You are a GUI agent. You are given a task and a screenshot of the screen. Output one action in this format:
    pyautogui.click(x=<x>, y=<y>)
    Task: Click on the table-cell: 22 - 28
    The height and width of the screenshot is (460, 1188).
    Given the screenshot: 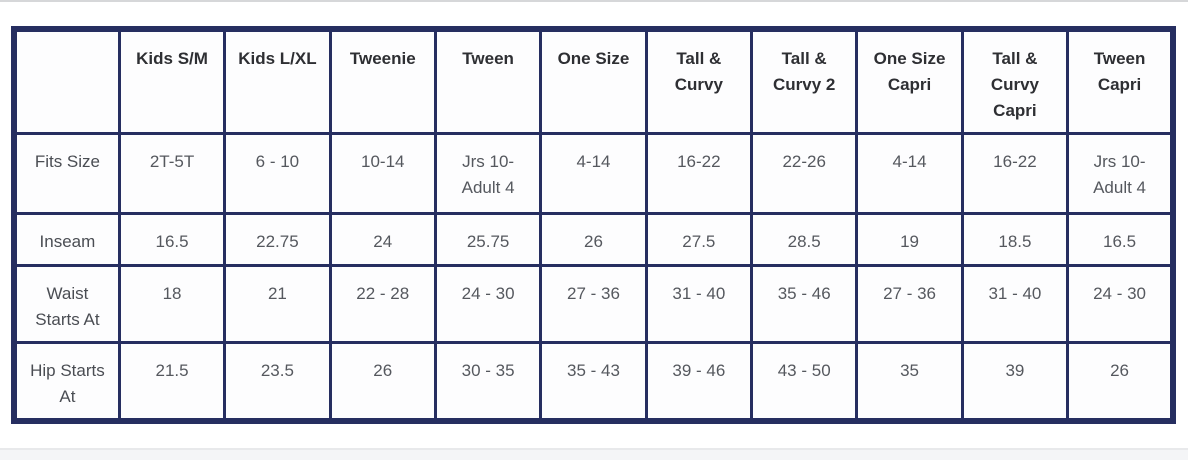 What is the action you would take?
    pyautogui.click(x=382, y=304)
    